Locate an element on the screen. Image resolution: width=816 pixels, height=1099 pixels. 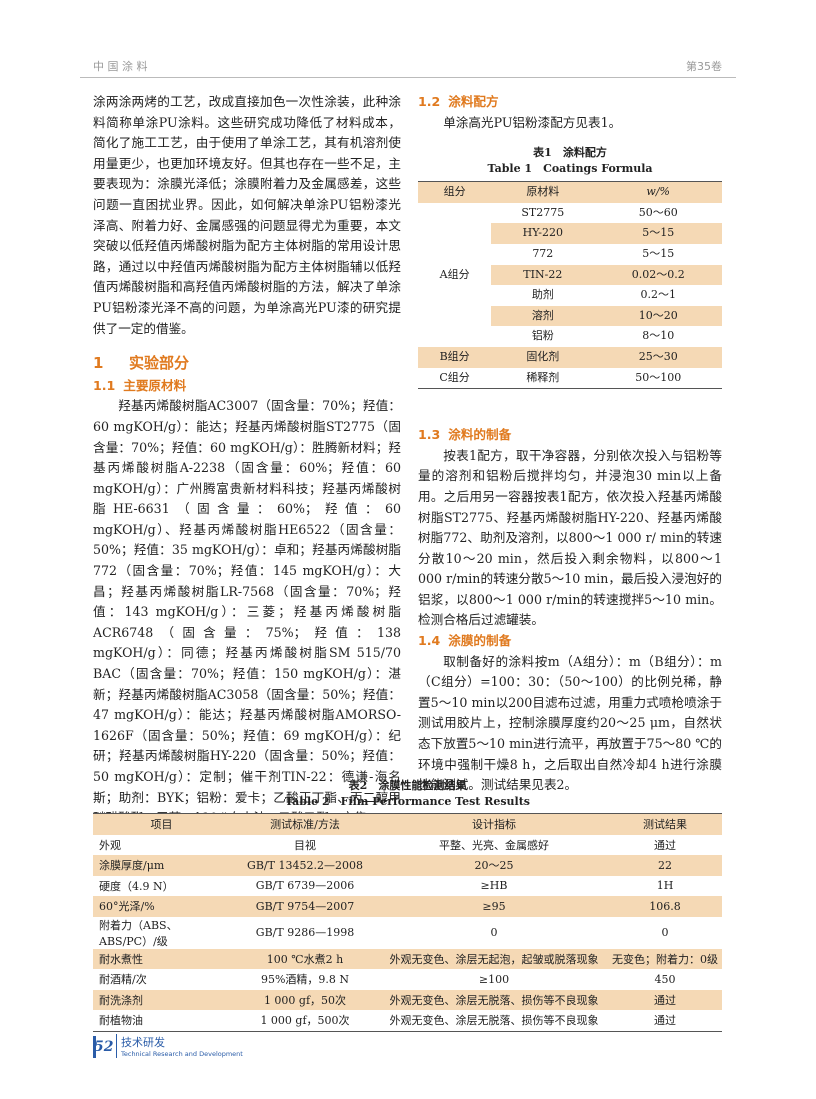
table-cell: GB/T 6739—2006 is located at coordinates (305, 886).